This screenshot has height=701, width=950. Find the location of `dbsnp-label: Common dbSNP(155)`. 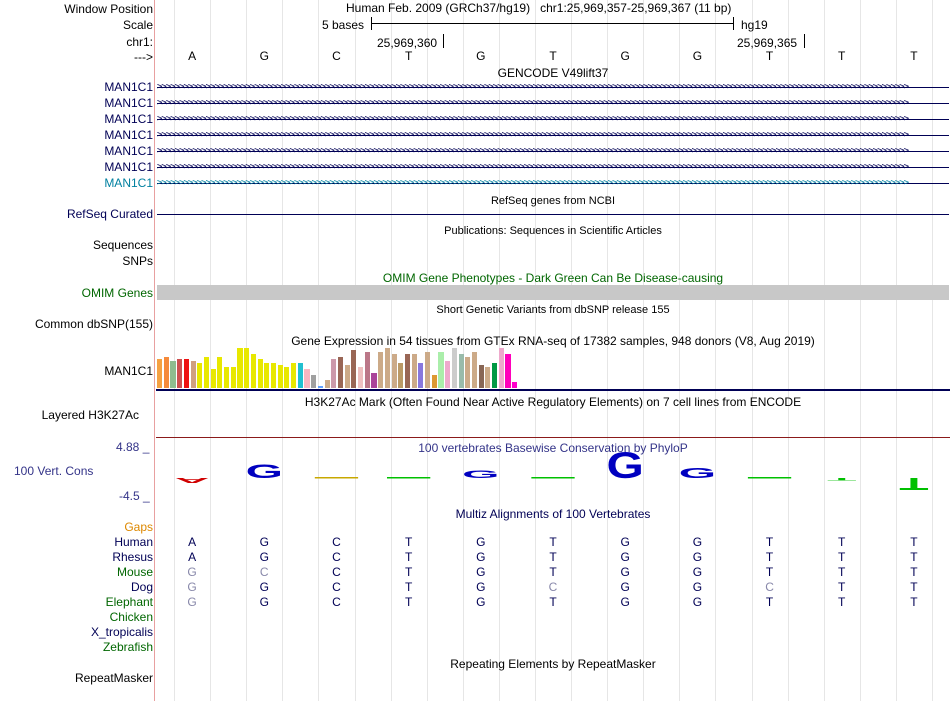

dbsnp-label: Common dbSNP(155) is located at coordinates (93, 324).